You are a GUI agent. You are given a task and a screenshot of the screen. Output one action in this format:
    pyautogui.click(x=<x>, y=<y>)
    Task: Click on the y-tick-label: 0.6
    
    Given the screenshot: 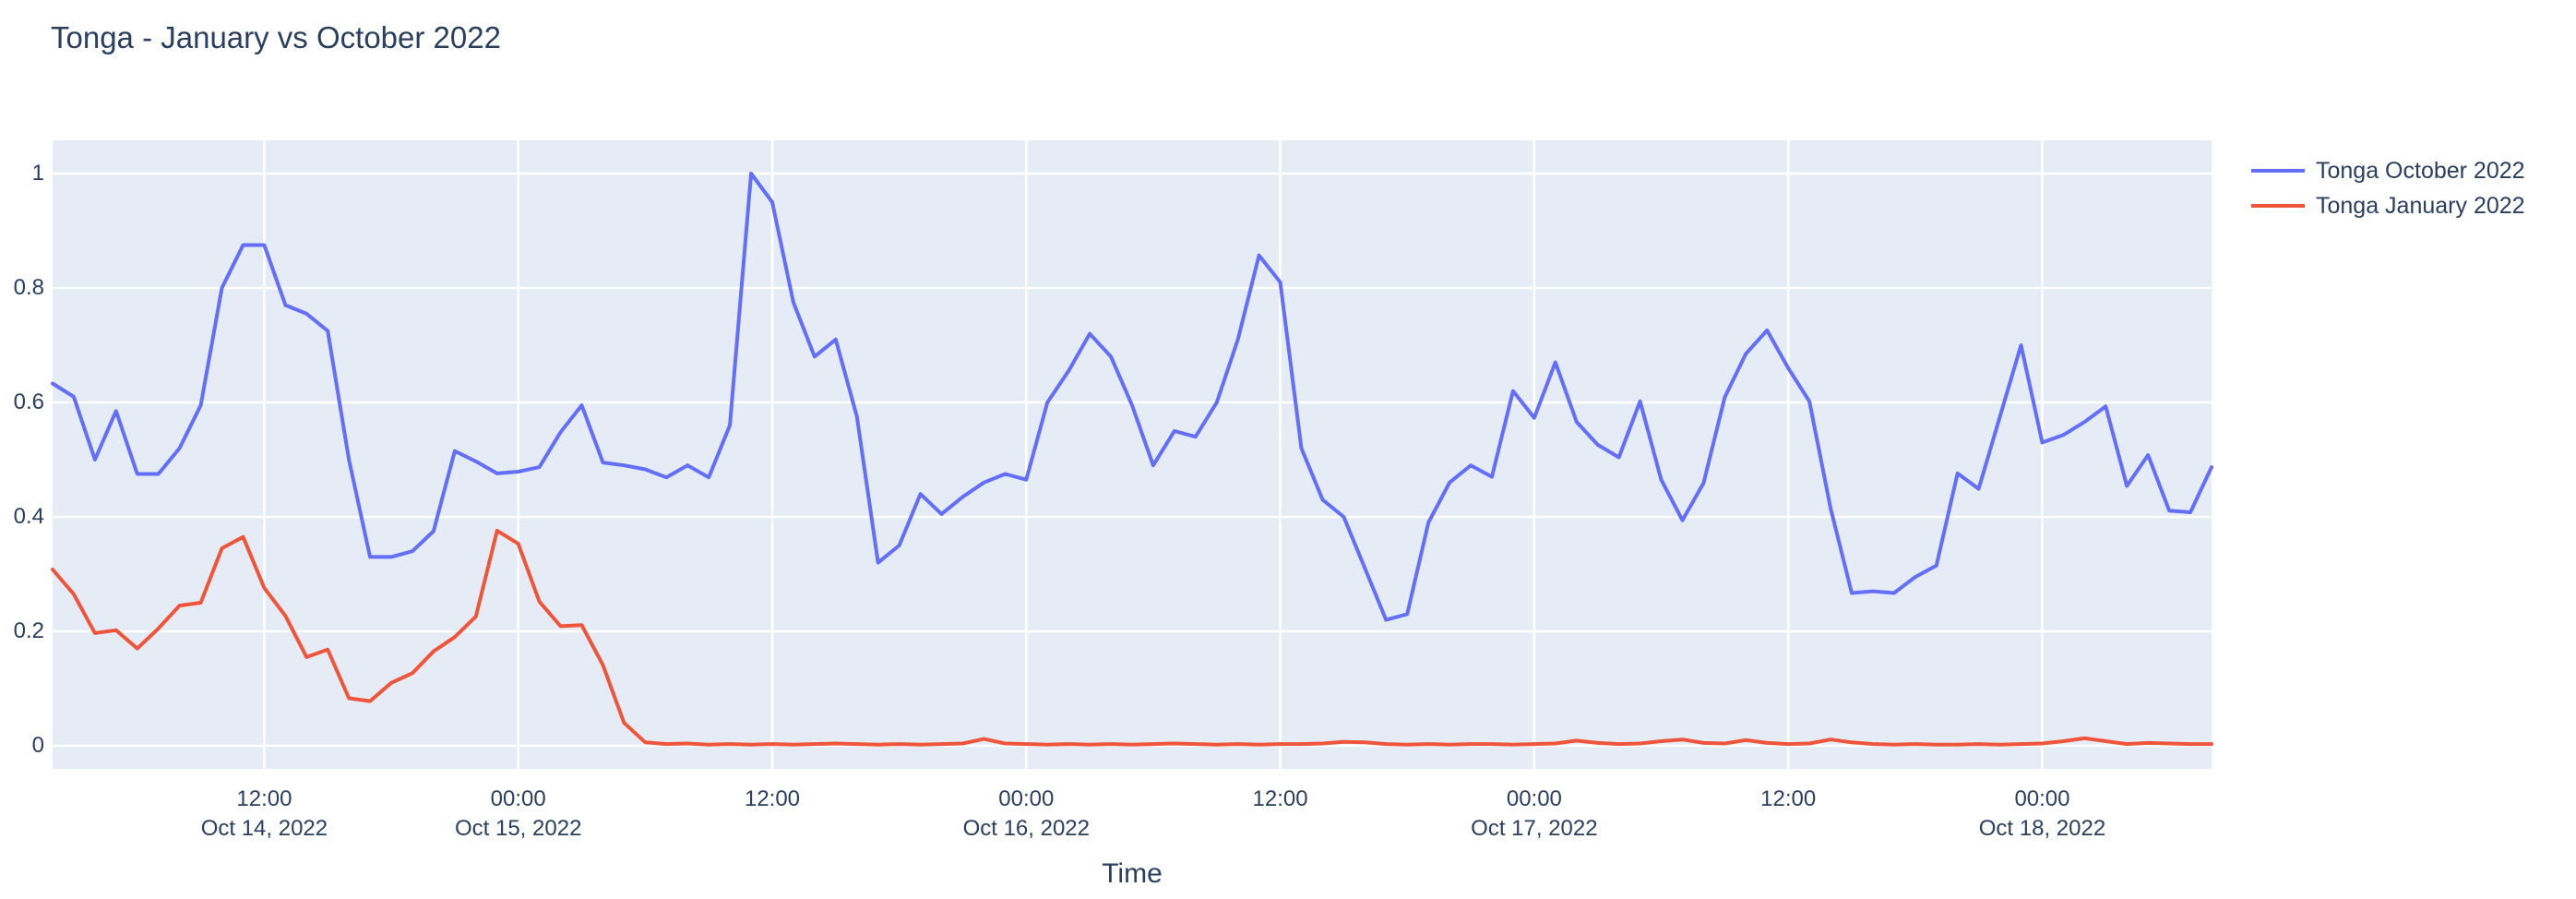 What is the action you would take?
    pyautogui.click(x=28, y=402)
    